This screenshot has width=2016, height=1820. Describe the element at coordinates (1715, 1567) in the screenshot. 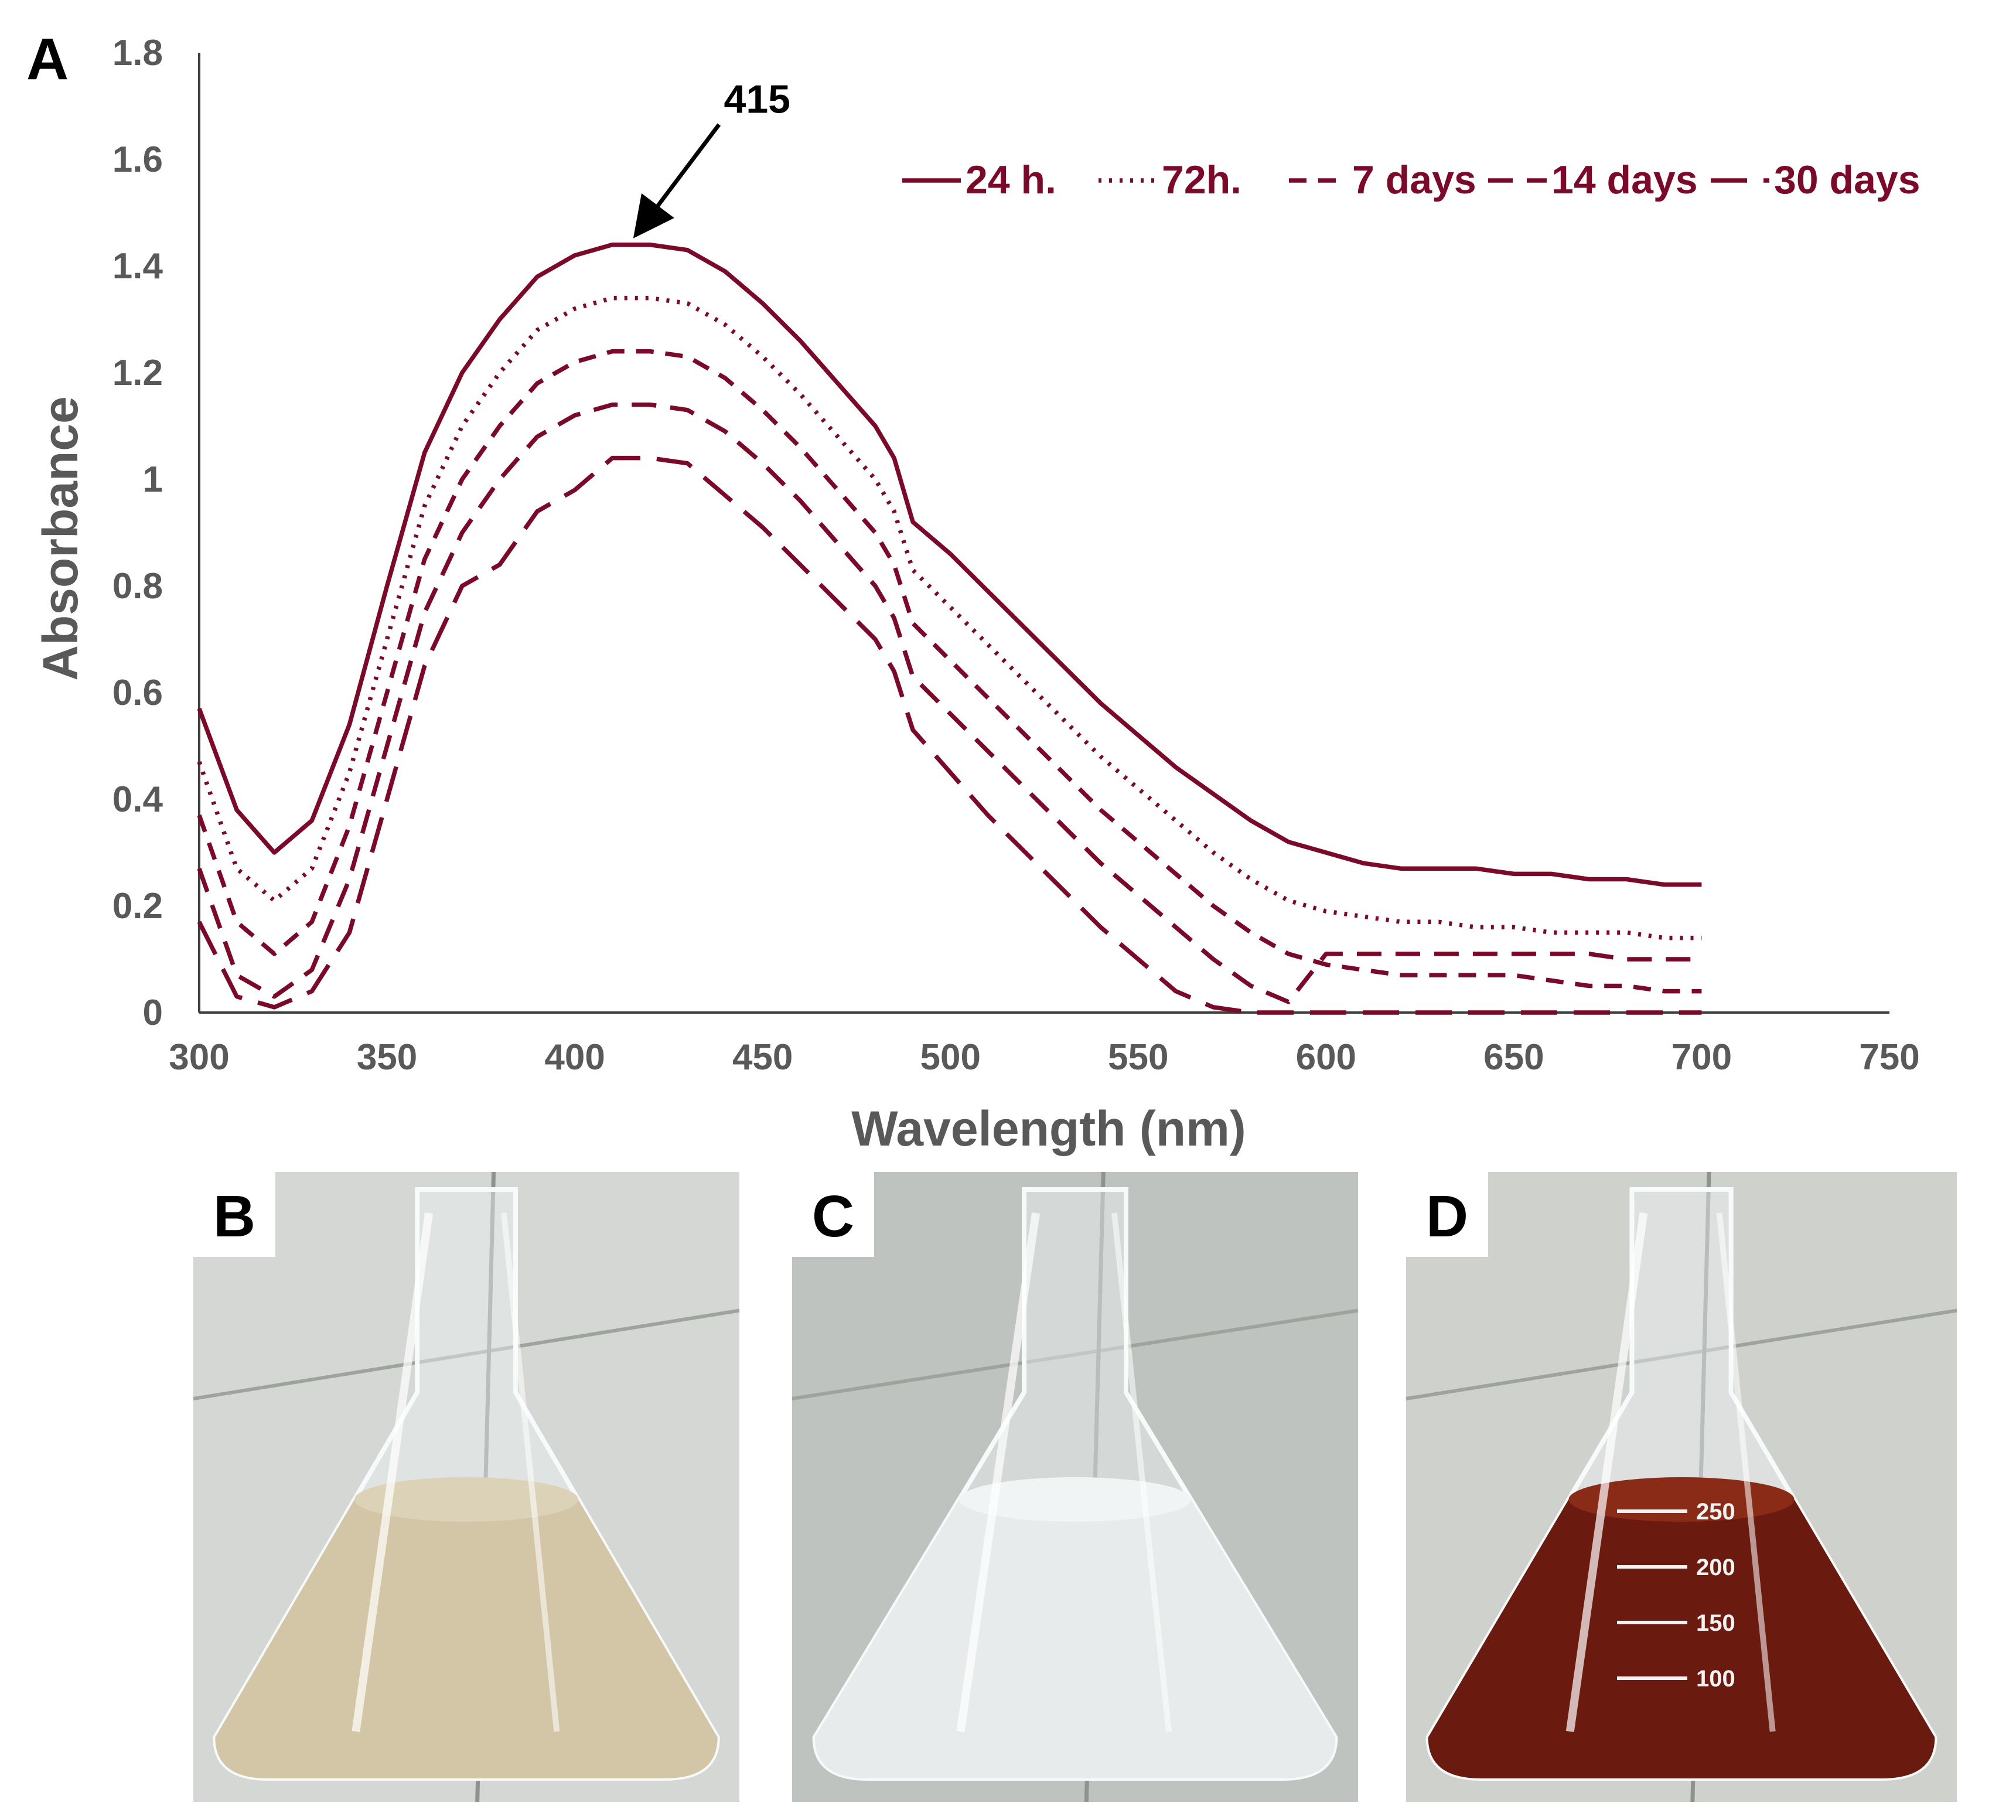

I see `graduation-label: 200` at that location.